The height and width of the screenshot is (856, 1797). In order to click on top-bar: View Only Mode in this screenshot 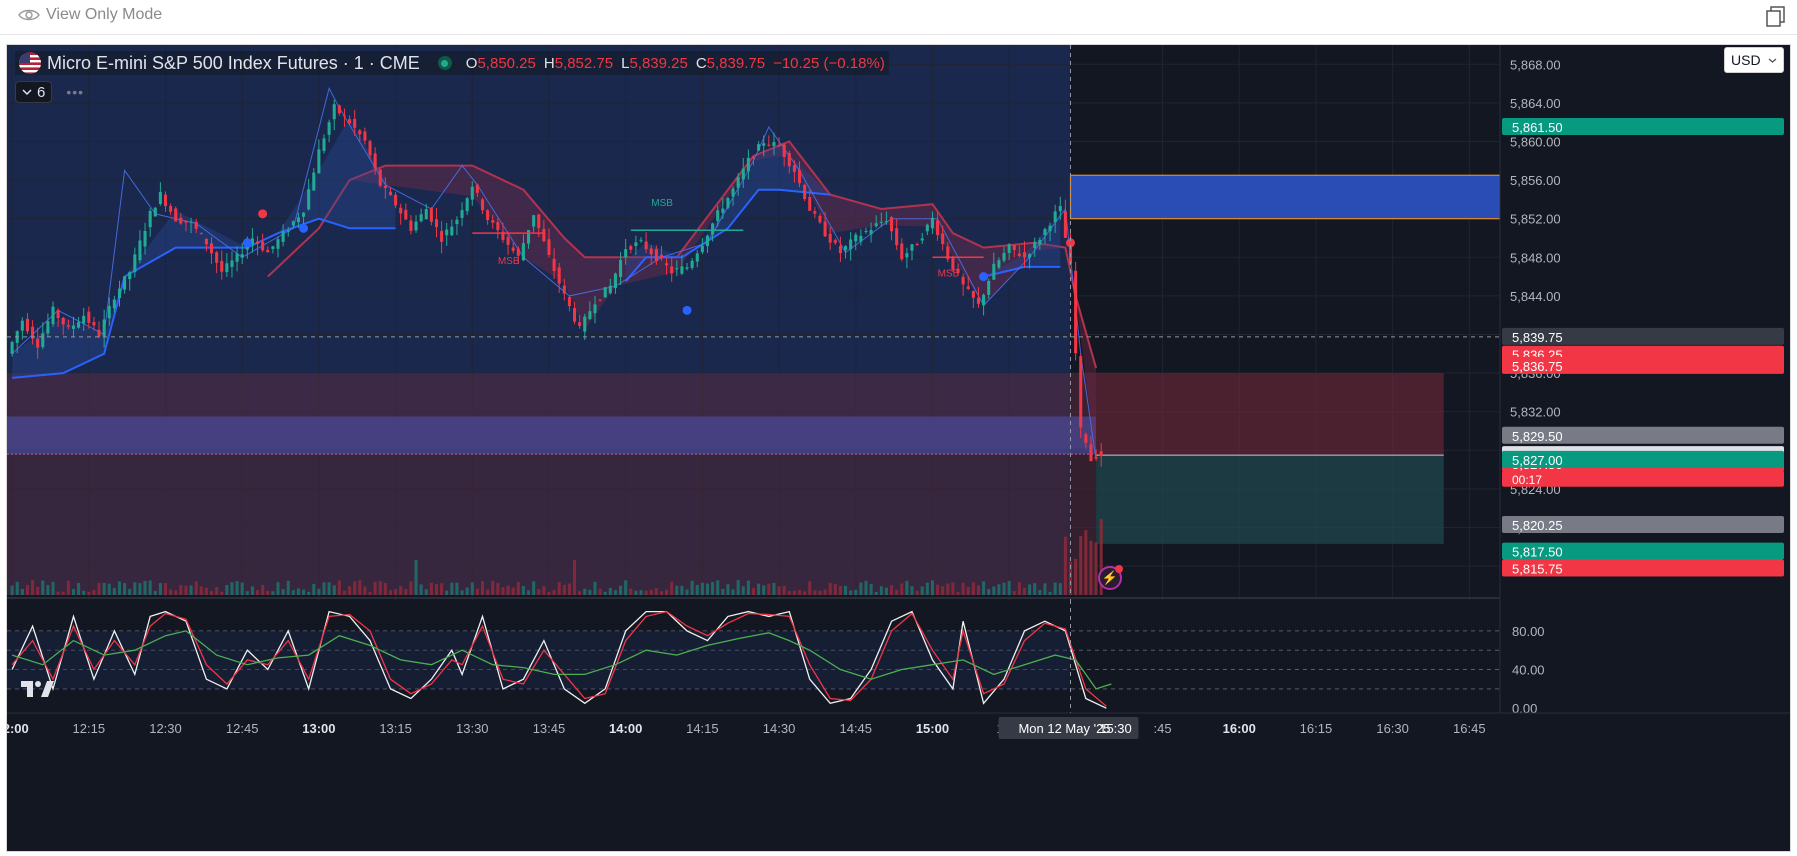, I will do `click(898, 17)`.